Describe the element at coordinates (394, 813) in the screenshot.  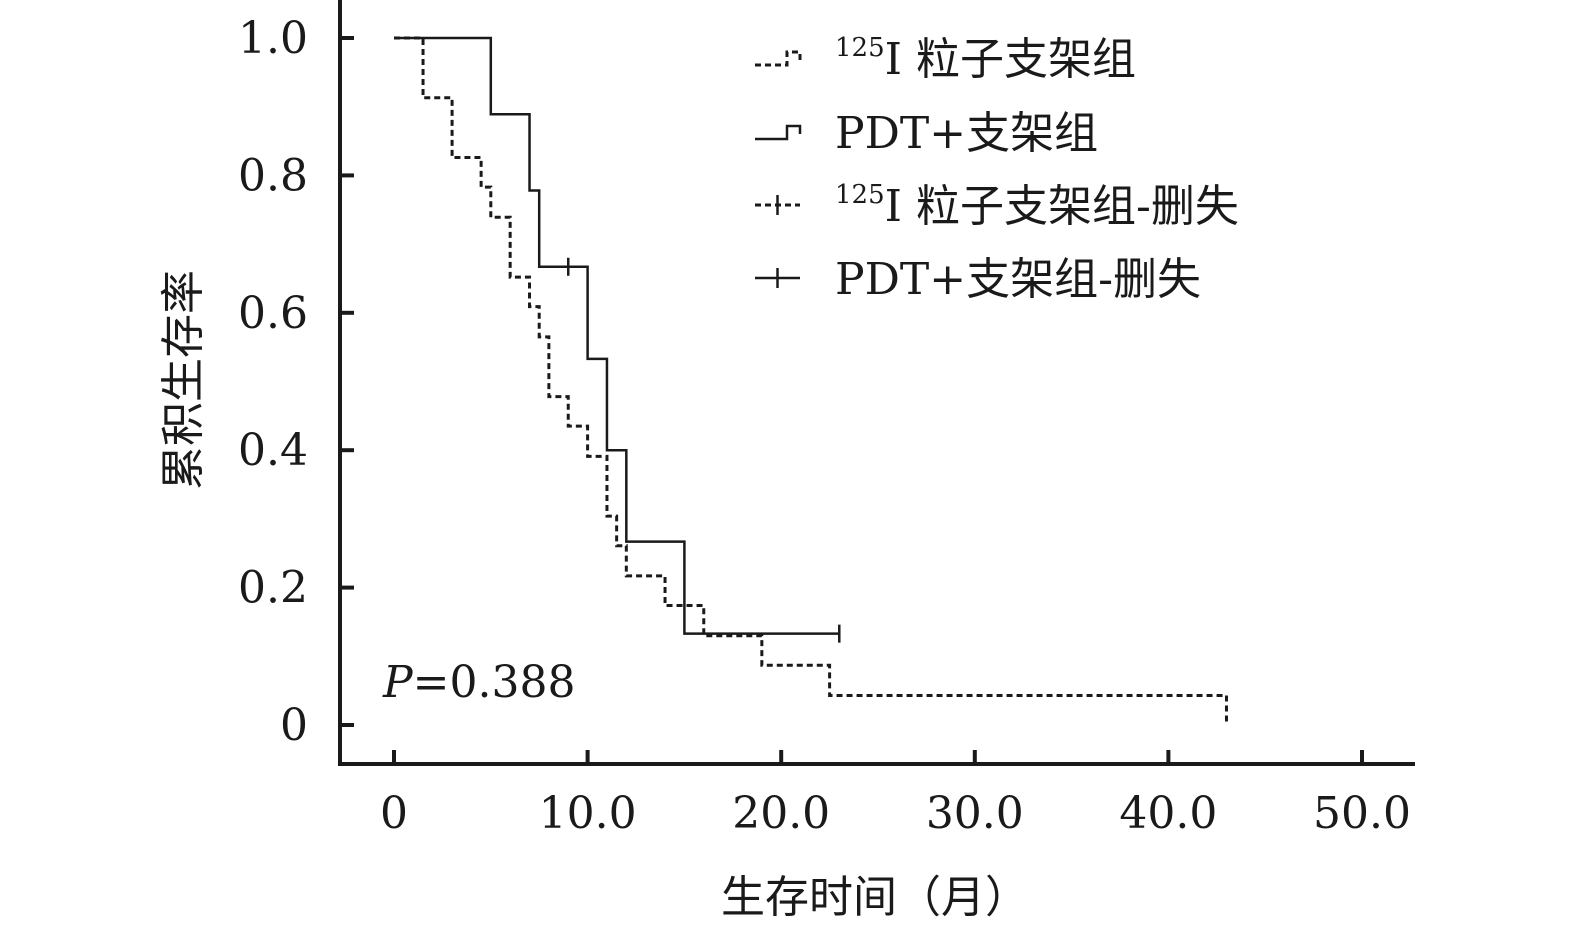
I see `x-tick-label: 0` at that location.